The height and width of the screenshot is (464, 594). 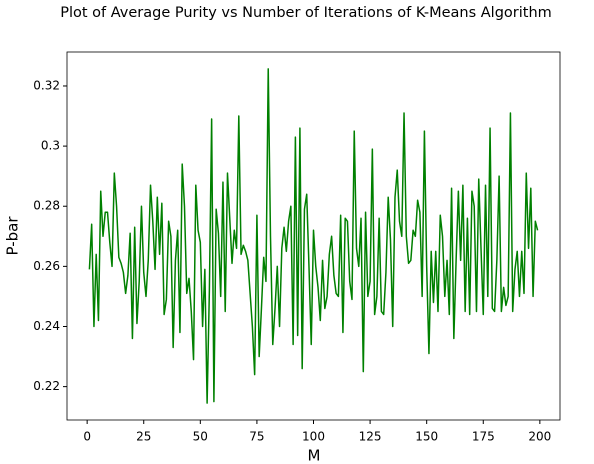 I want to click on x-axis-label: M, so click(x=314, y=455).